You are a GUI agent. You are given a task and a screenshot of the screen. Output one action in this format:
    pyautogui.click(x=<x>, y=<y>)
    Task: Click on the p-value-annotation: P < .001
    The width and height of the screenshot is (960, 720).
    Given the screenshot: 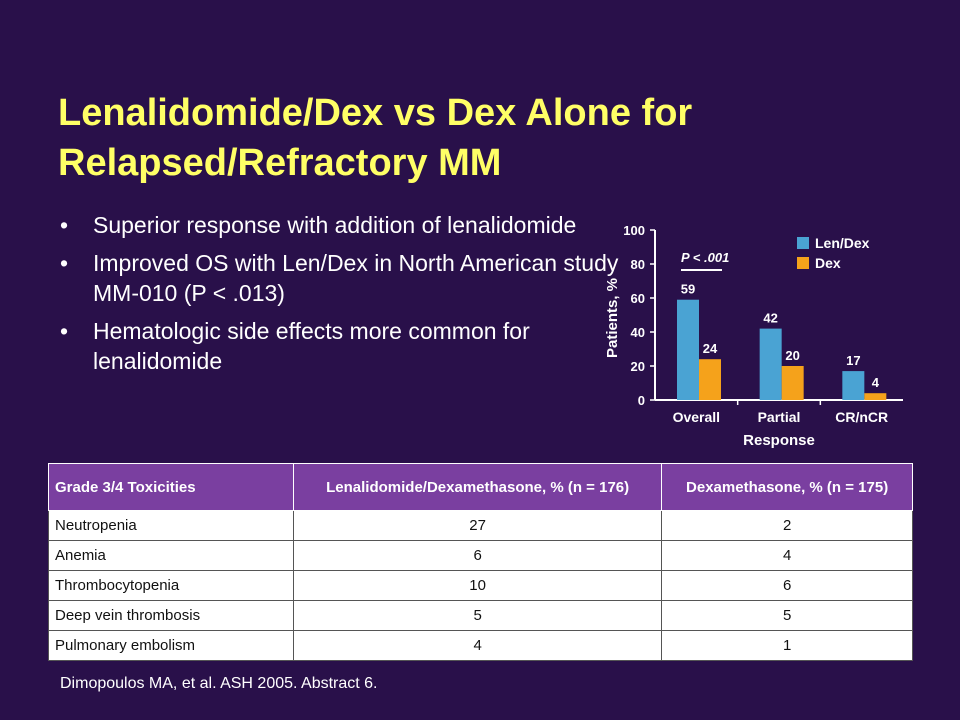 What is the action you would take?
    pyautogui.click(x=705, y=257)
    